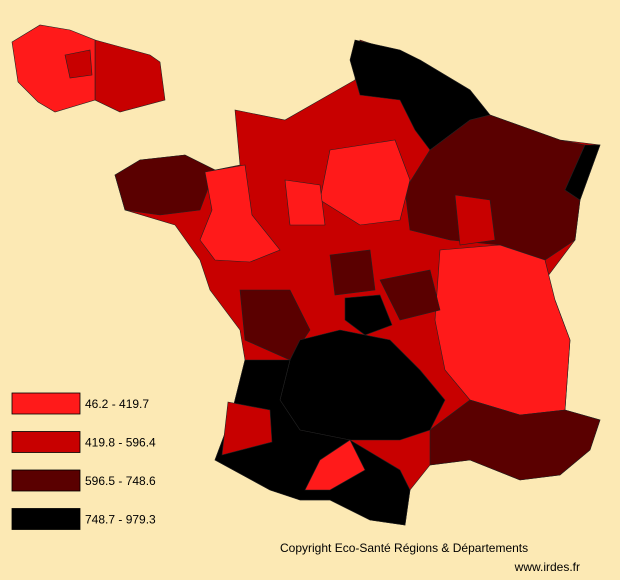 The width and height of the screenshot is (620, 580). Describe the element at coordinates (120, 481) in the screenshot. I see `legend-label: 596.5 - 748.6` at that location.